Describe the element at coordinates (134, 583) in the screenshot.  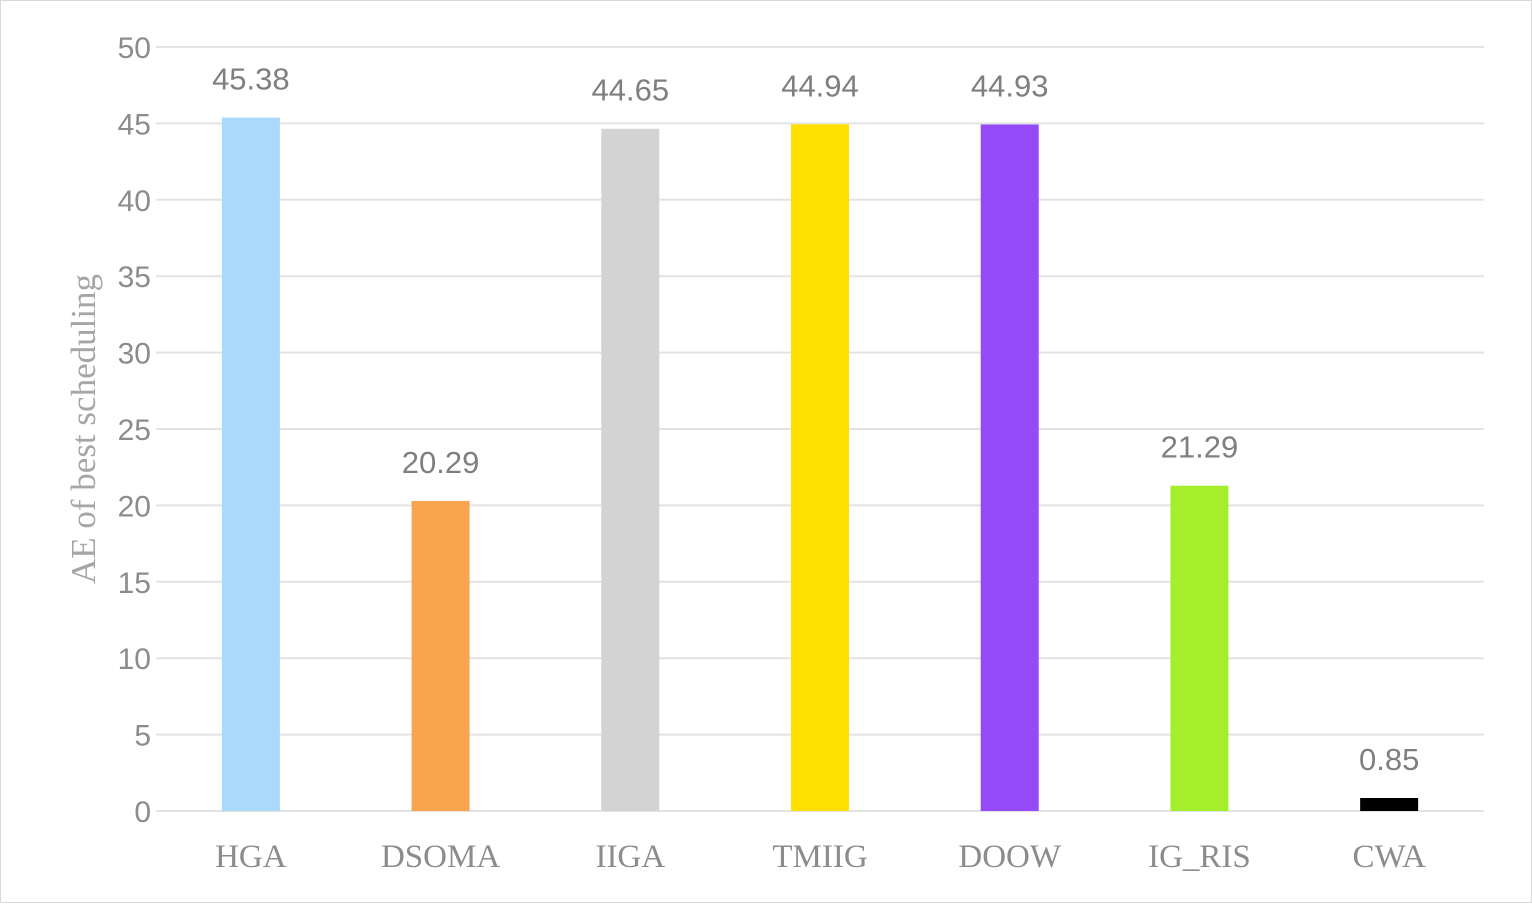
I see `y-tick-label: 15` at that location.